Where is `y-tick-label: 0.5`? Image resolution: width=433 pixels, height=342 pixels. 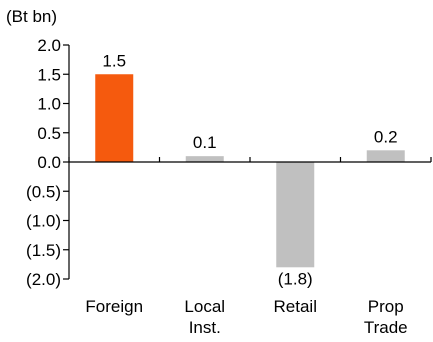 y-tick-label: 0.5 is located at coordinates (49, 133).